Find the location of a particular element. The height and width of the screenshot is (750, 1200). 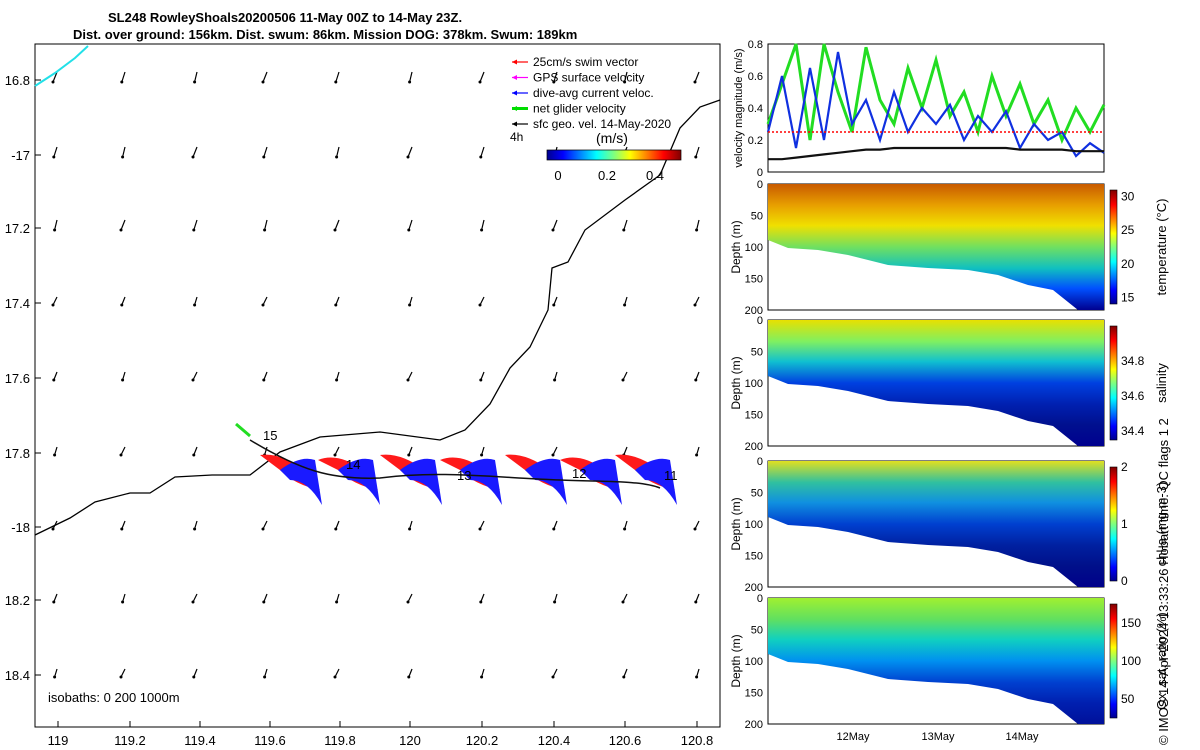

legend-entry: net glider velocity is located at coordinates (569, 109).